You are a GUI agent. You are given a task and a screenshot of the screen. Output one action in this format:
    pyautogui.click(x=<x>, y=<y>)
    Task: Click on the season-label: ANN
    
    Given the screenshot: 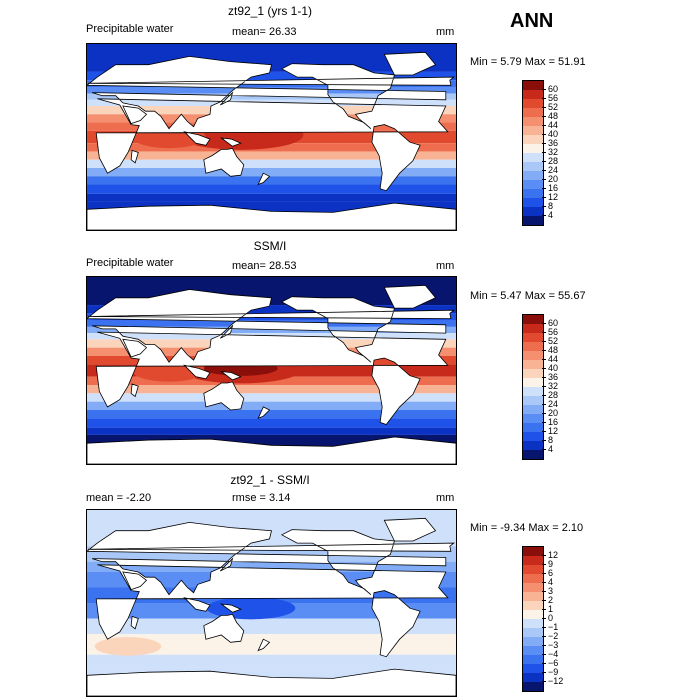 What is the action you would take?
    pyautogui.click(x=532, y=21)
    